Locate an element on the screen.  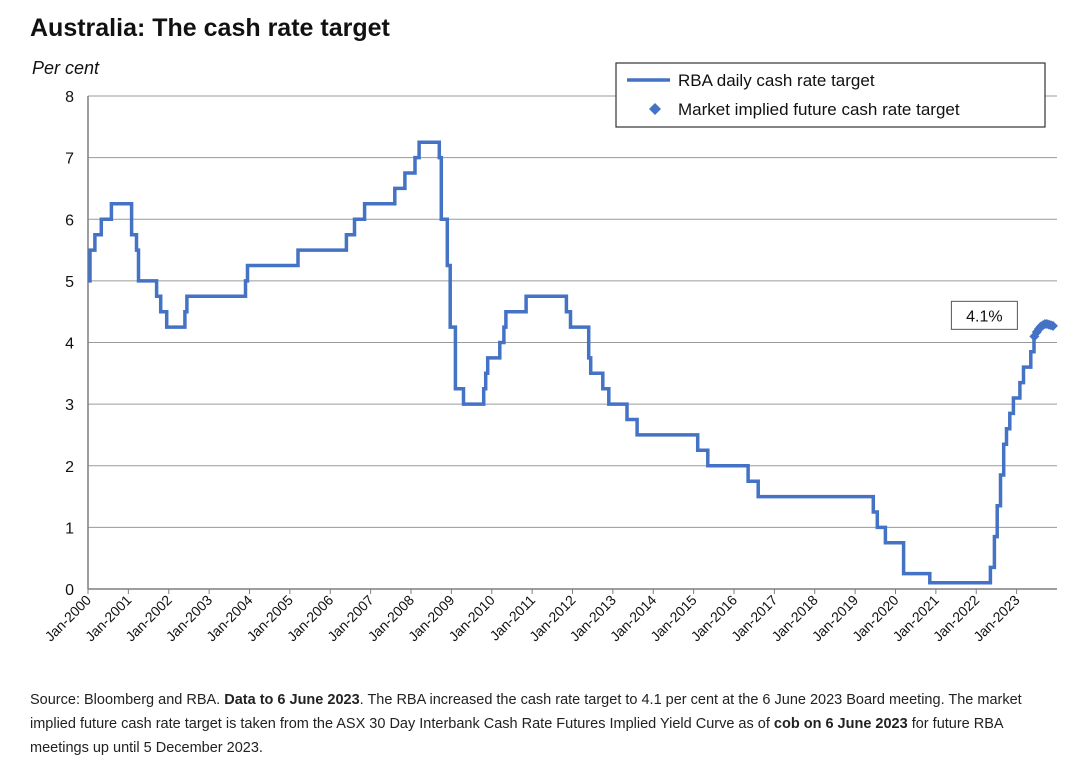
annotation-box is located at coordinates (984, 315).